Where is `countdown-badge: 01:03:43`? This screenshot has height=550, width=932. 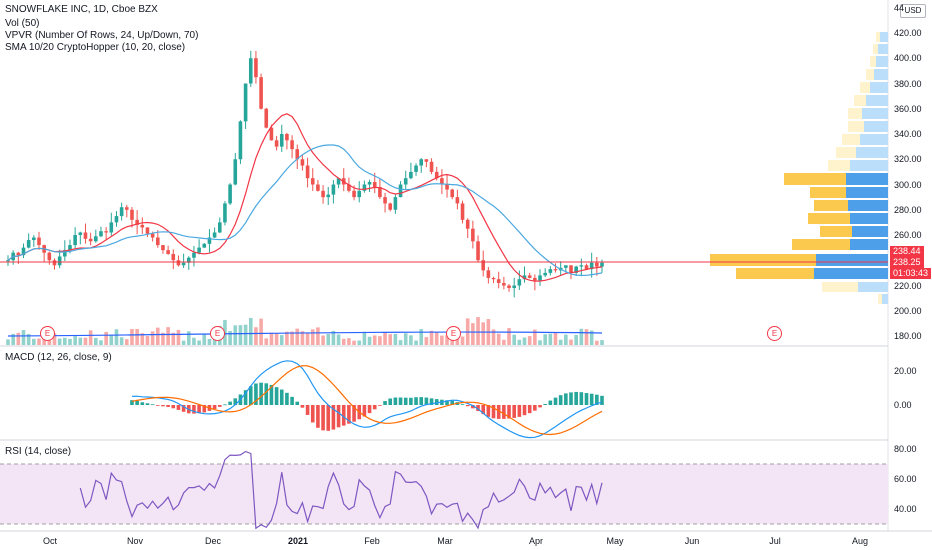
countdown-badge: 01:03:43 is located at coordinates (911, 273).